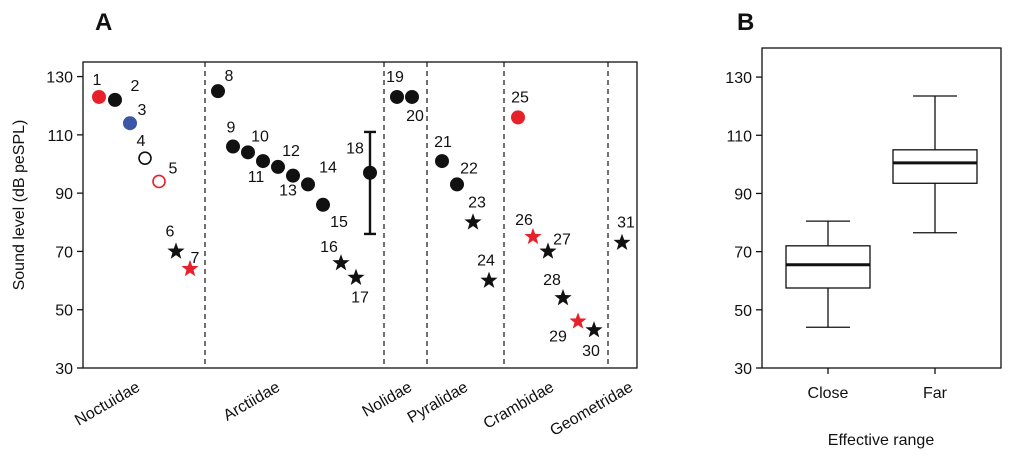 This screenshot has height=469, width=1009. What do you see at coordinates (142, 110) in the screenshot?
I see `point-label-3: 3` at bounding box center [142, 110].